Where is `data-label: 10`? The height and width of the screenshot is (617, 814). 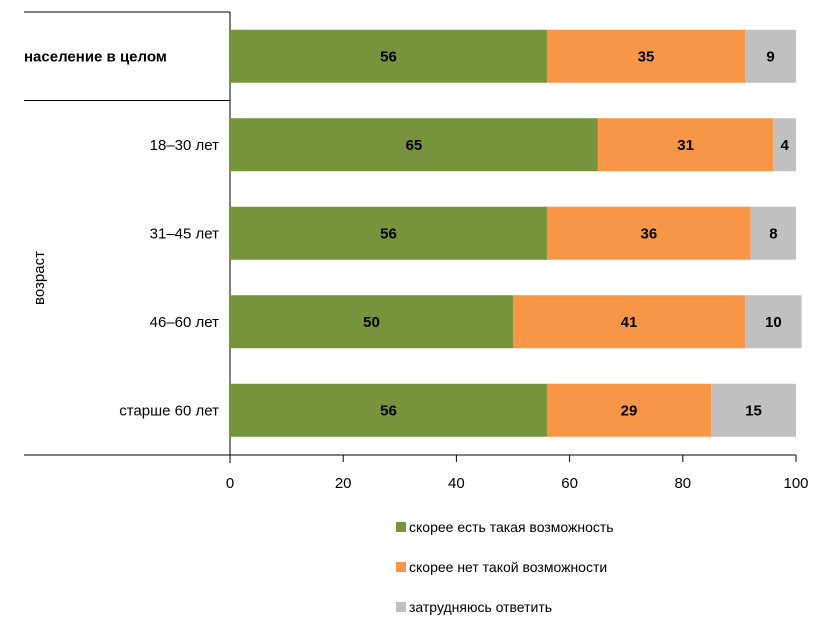
data-label: 10 is located at coordinates (773, 322).